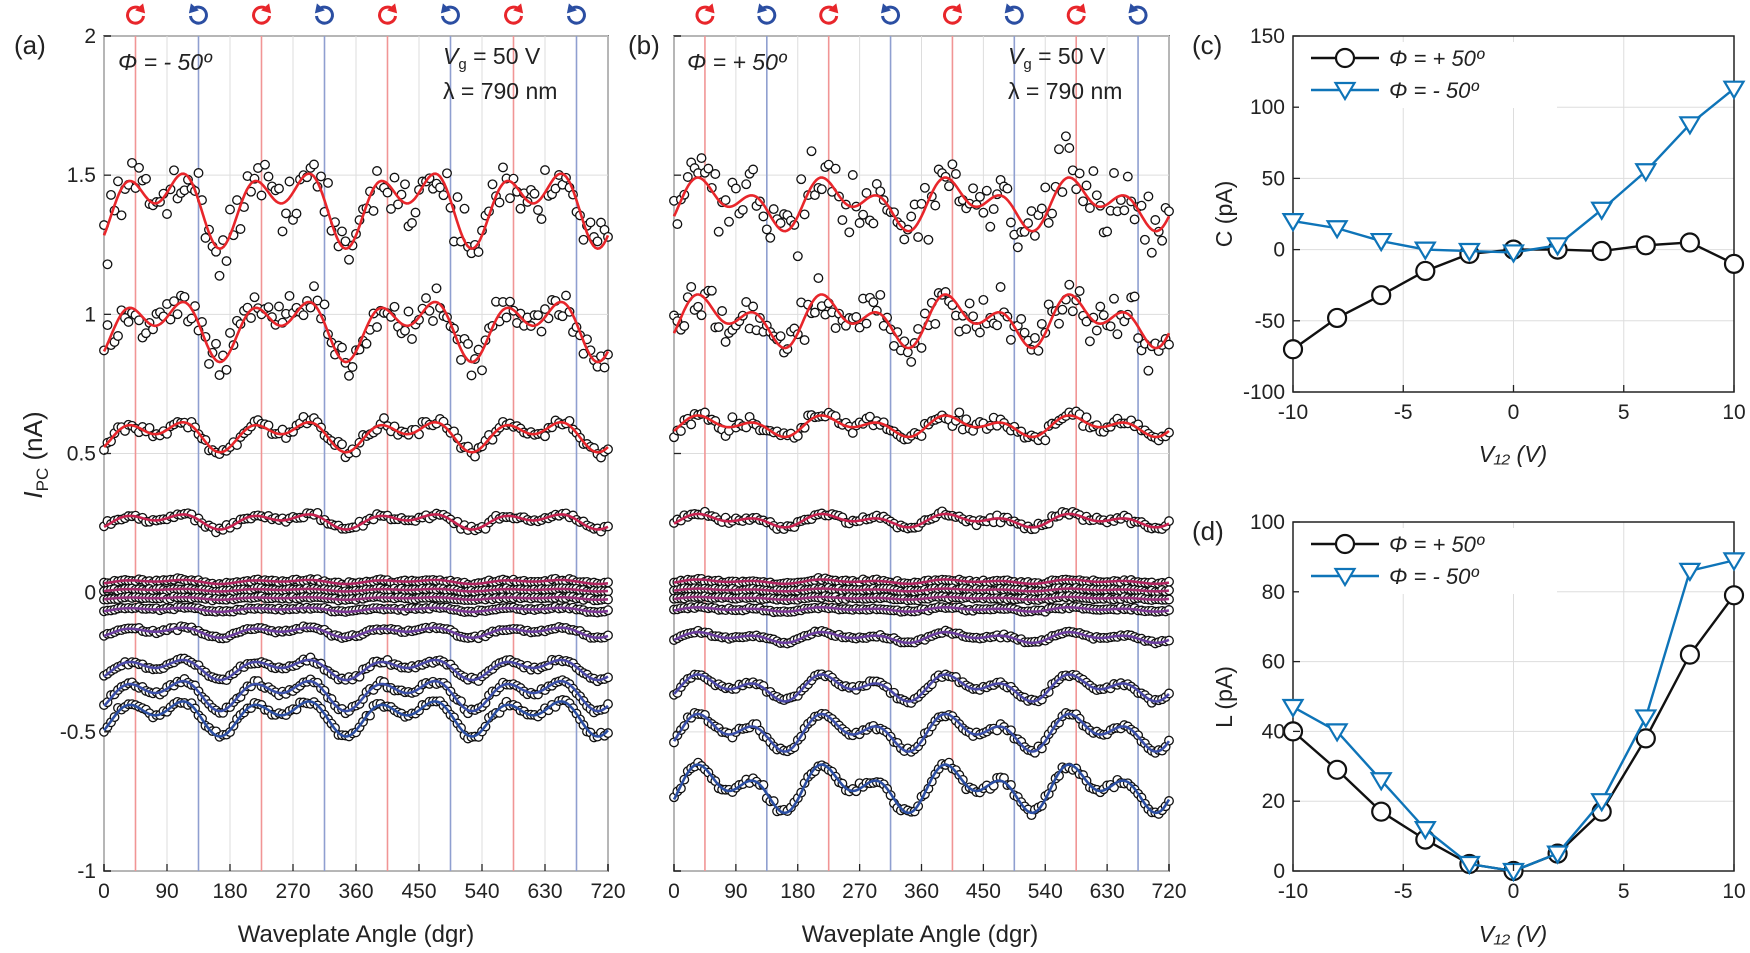  What do you see at coordinates (513, 15) in the screenshot?
I see `rotation-arc` at bounding box center [513, 15].